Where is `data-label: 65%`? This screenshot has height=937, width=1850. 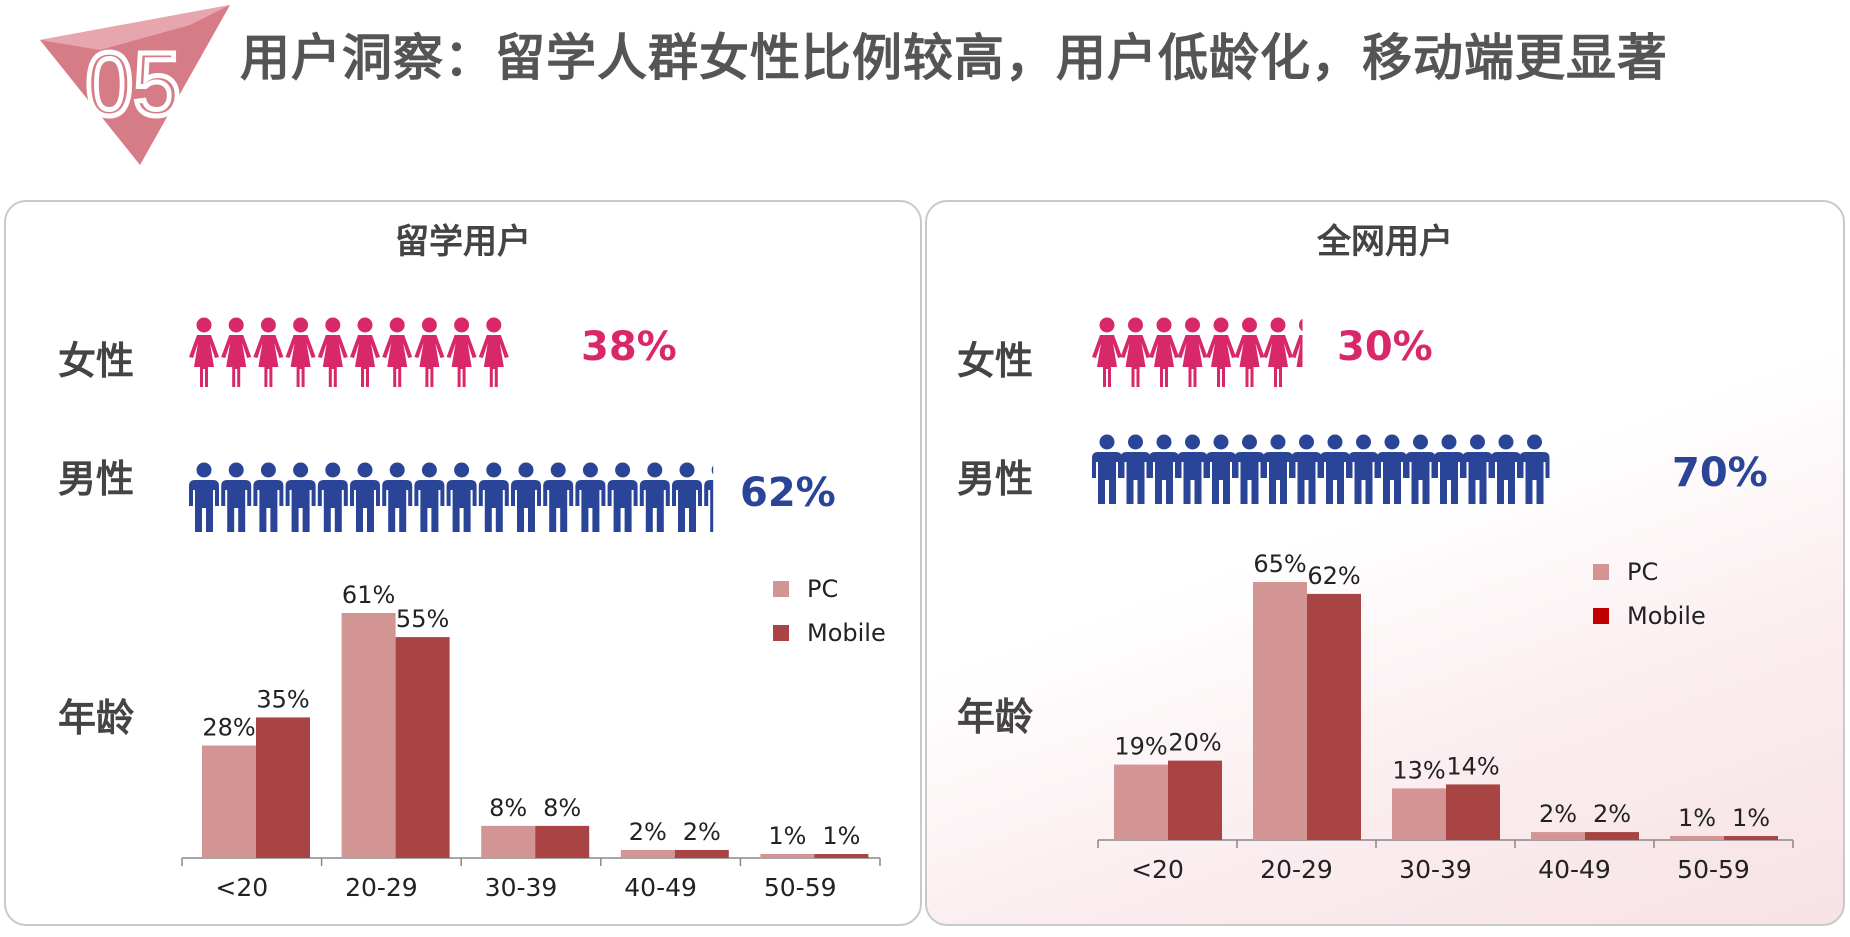
data-label: 65% is located at coordinates (1279, 564).